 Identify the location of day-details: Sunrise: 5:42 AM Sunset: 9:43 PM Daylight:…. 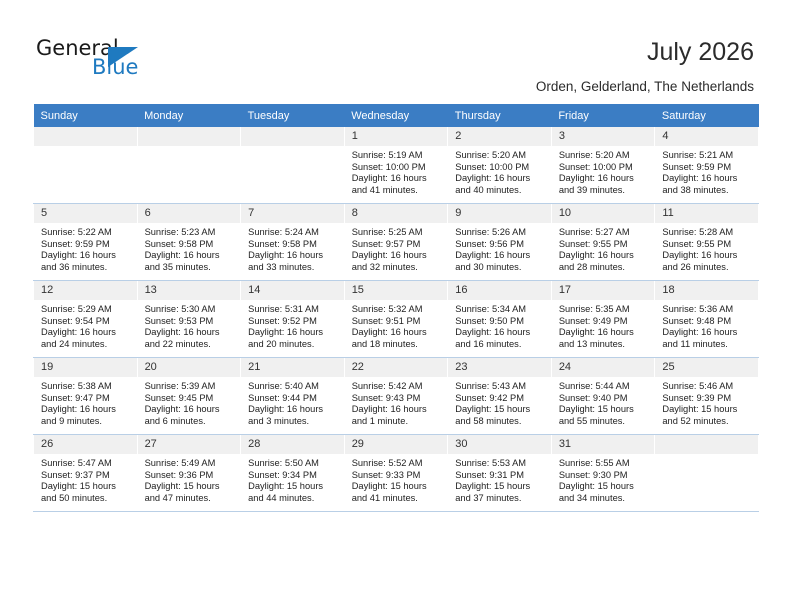
(396, 402).